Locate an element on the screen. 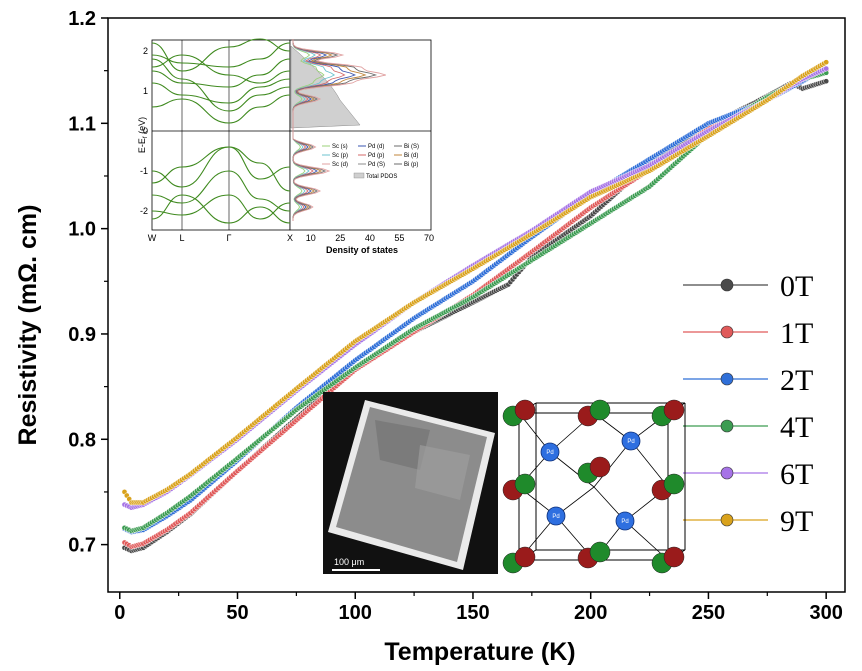 The height and width of the screenshot is (671, 862). kpoint-label: Γ is located at coordinates (229, 238).